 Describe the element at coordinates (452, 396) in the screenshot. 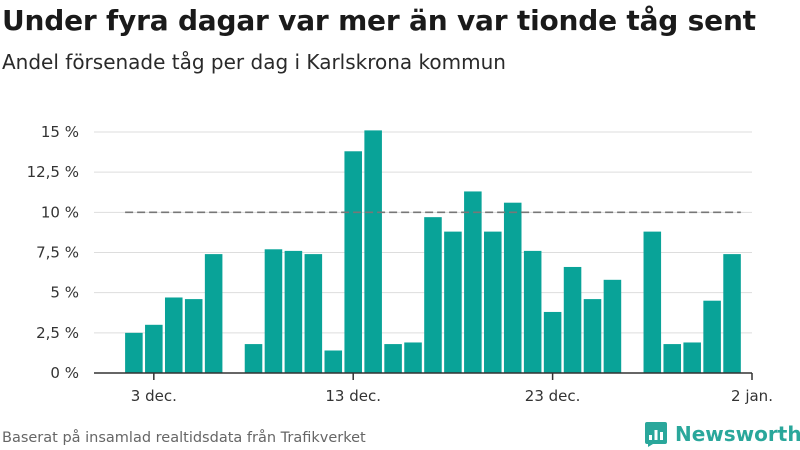

I see `x-tick-labels: 3 dec. 13 dec. 23 dec. 2 jan.` at that location.